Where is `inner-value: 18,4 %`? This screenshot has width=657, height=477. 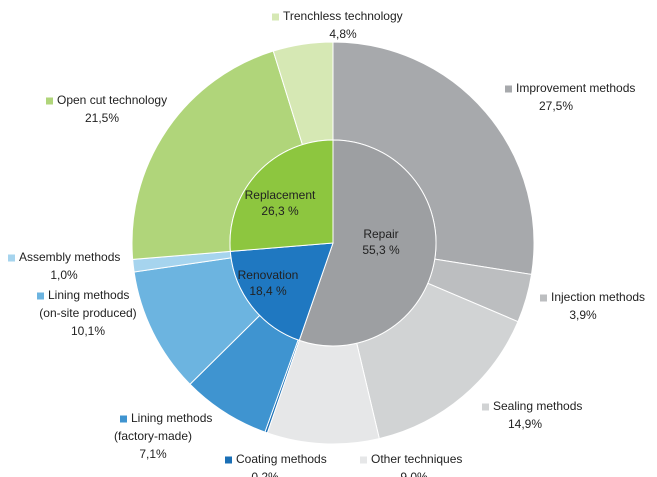 inner-value: 18,4 % is located at coordinates (268, 291).